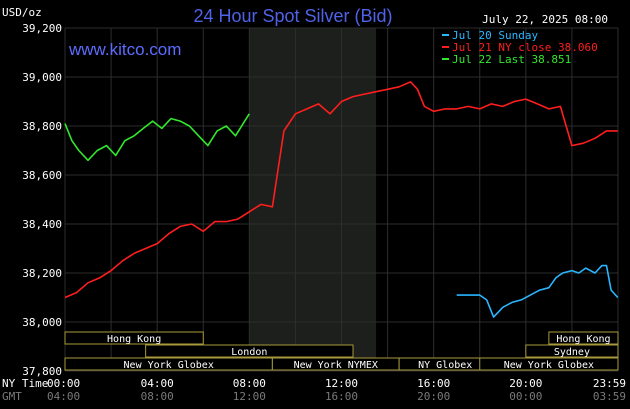  What do you see at coordinates (495, 35) in the screenshot?
I see `legend-jul20: Jul 20 Sunday` at bounding box center [495, 35].